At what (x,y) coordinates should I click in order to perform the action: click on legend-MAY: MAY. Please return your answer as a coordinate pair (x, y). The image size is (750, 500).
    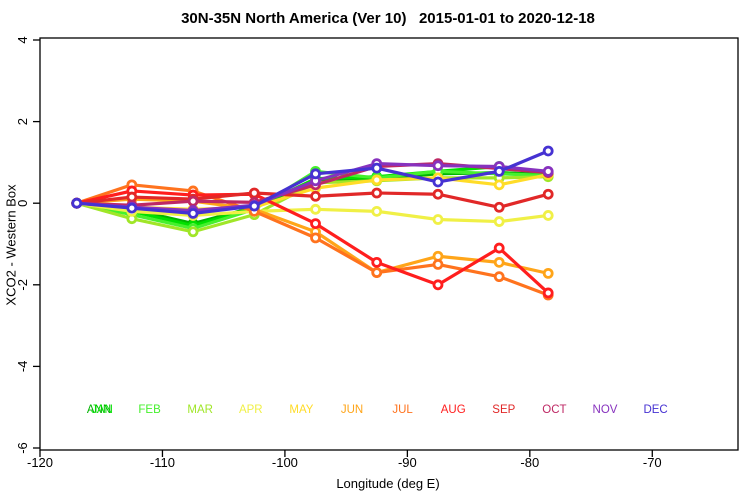
    Looking at the image, I should click on (301, 410).